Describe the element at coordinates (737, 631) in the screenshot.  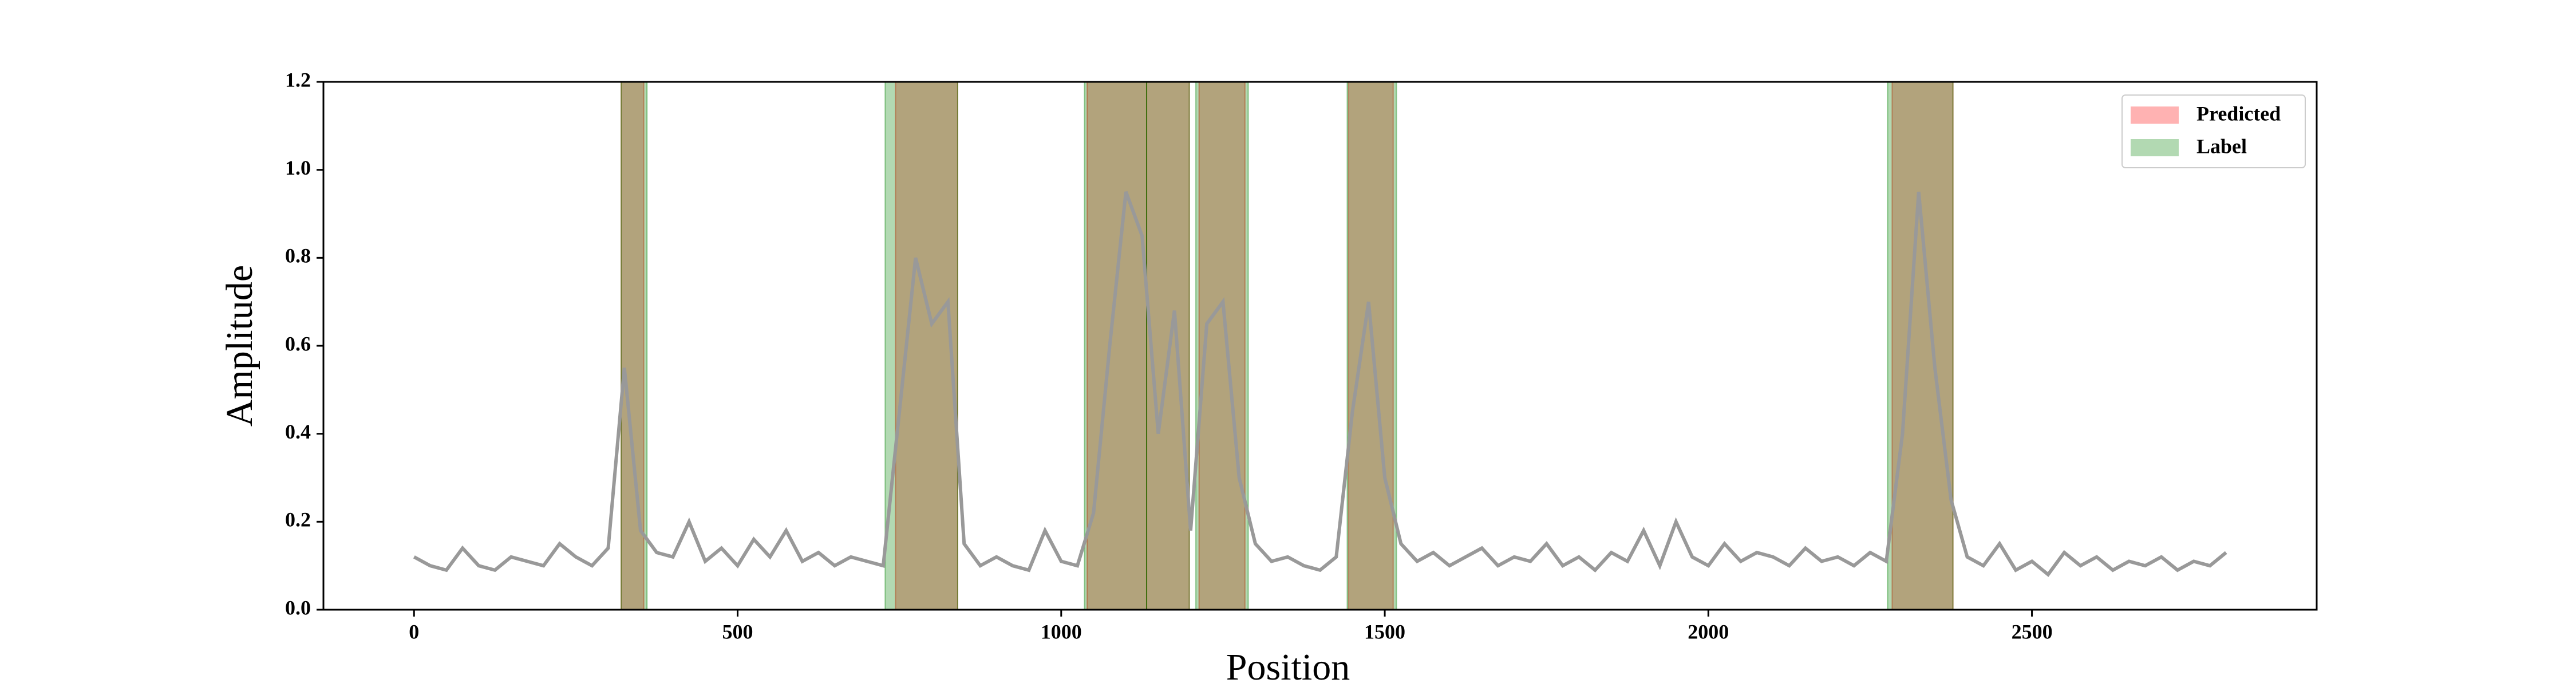
I see `x-tick-label: 500` at that location.